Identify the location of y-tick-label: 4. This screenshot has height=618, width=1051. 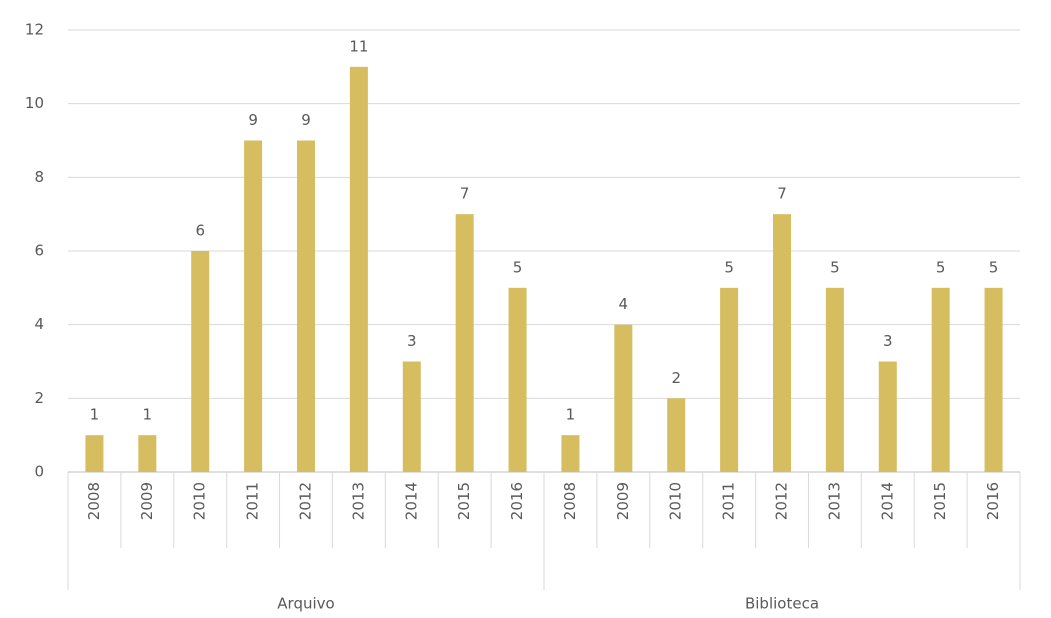
(39, 324).